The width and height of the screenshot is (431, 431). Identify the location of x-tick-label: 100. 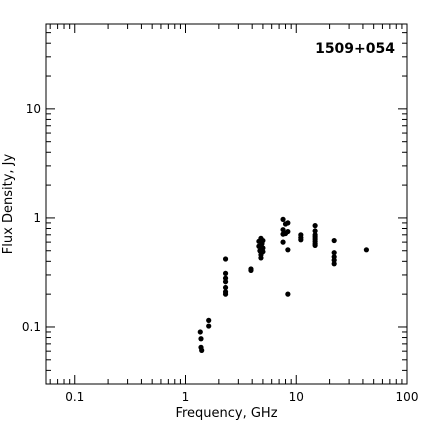
(407, 397).